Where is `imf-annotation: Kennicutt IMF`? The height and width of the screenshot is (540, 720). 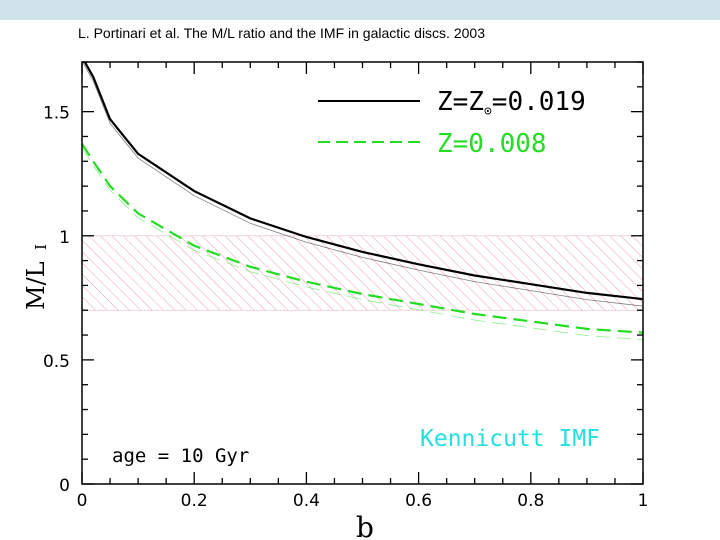 imf-annotation: Kennicutt IMF is located at coordinates (510, 439).